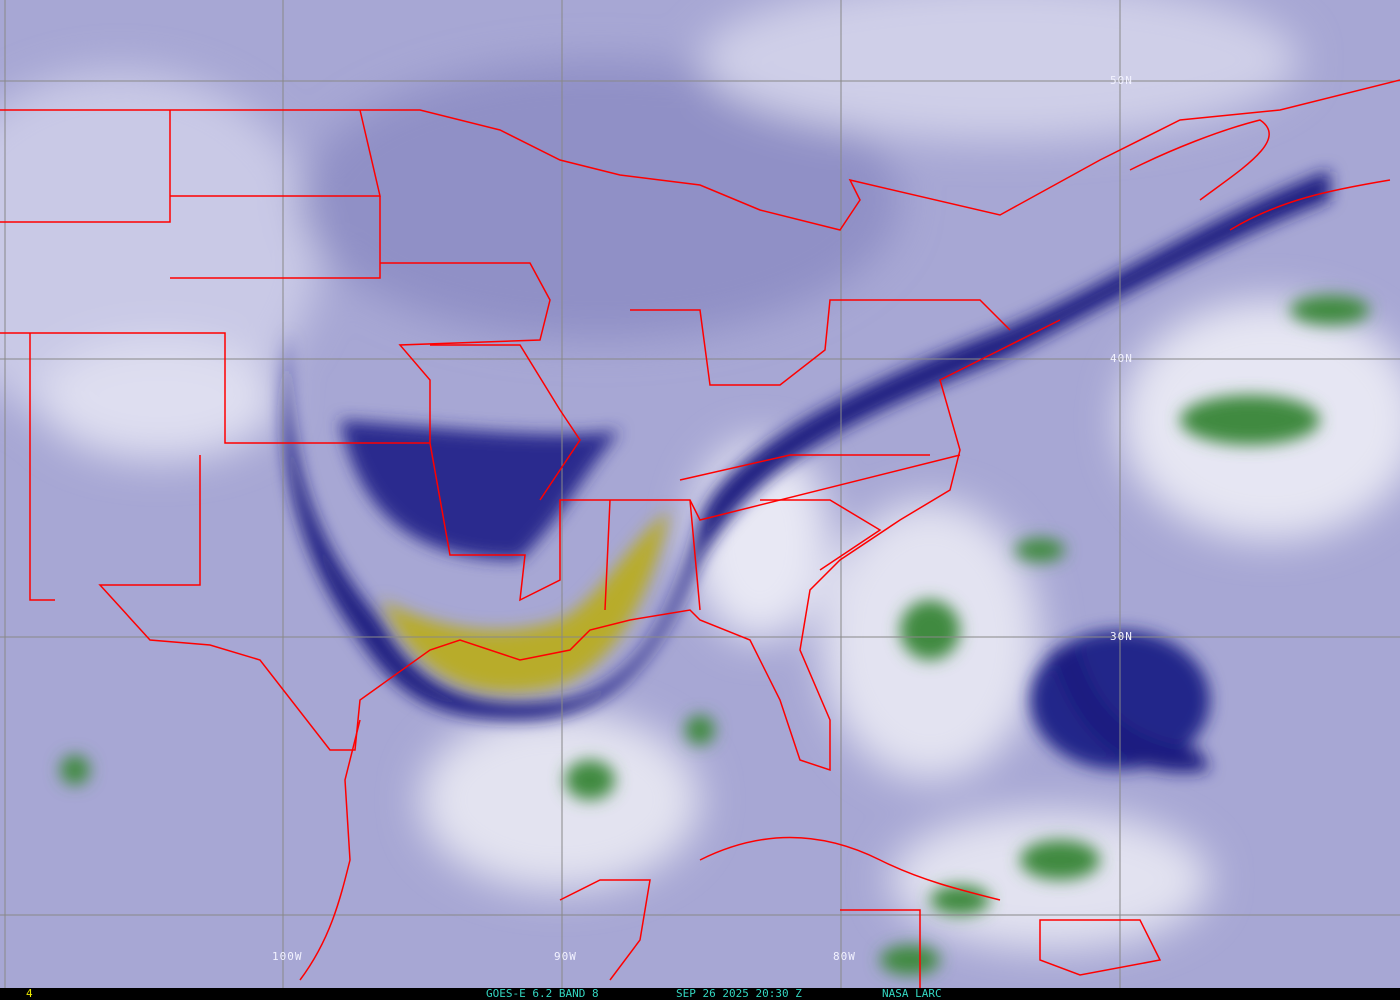 The width and height of the screenshot is (1400, 1000). I want to click on lon-label-80w: 80W, so click(844, 956).